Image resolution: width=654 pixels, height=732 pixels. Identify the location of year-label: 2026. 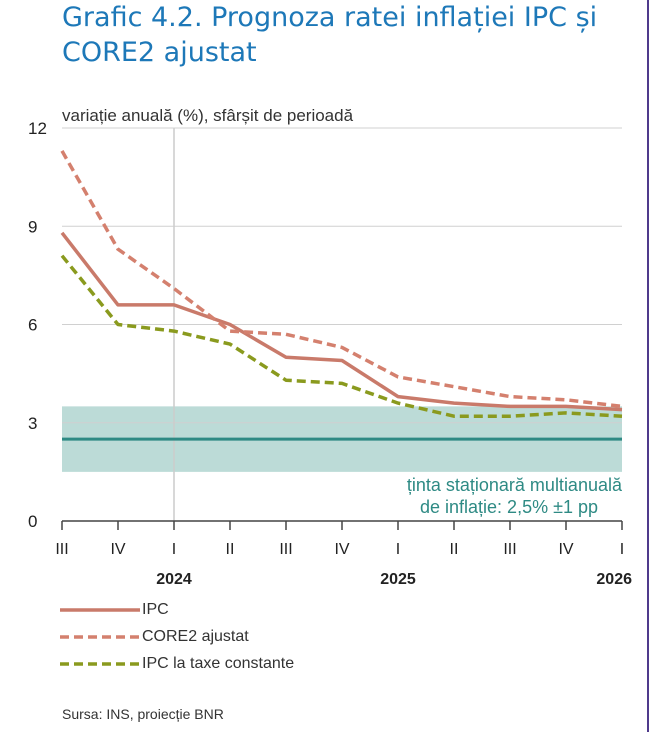
(614, 579).